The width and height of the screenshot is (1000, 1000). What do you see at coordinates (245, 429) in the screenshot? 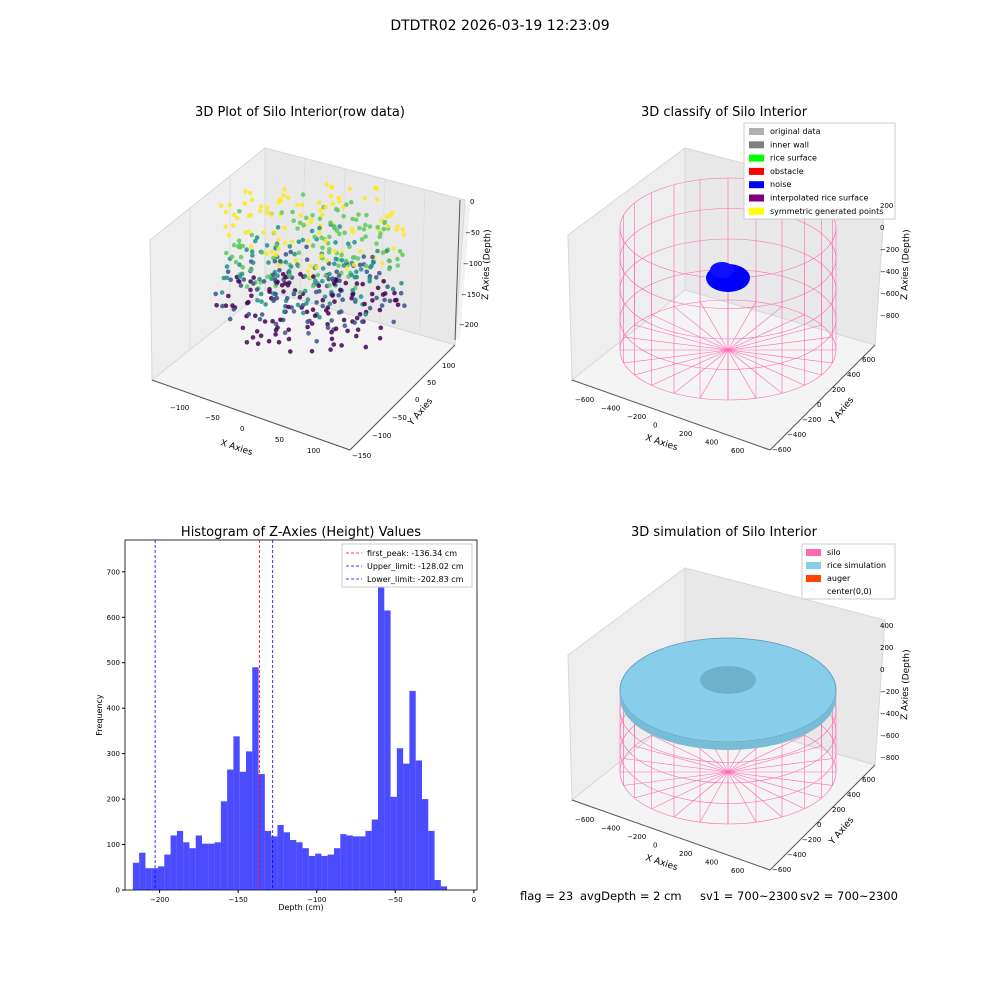
I see `raw-x-ticks: −100 −50 0 50 100` at bounding box center [245, 429].